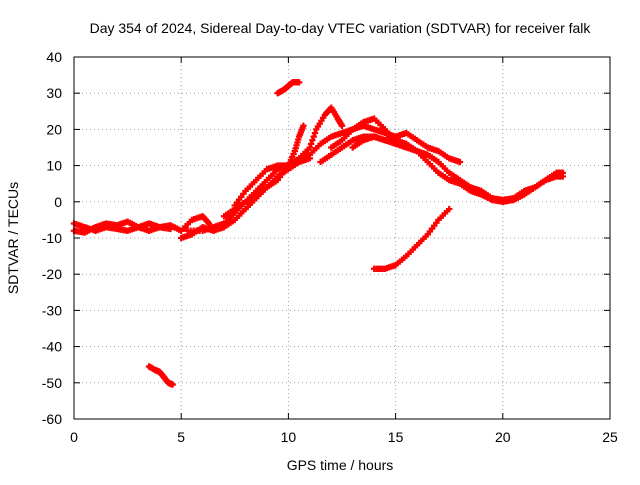  Describe the element at coordinates (13, 238) in the screenshot. I see `y-axis-title: SDTVAR / TECUs` at that location.